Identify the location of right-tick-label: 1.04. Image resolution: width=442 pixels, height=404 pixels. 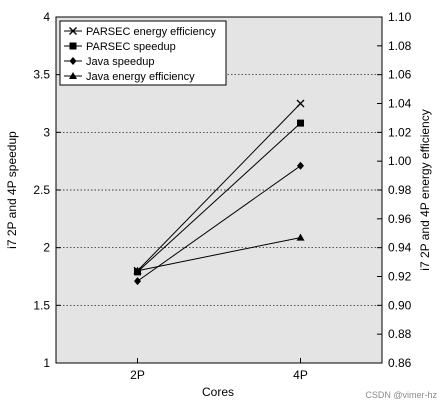
(400, 104).